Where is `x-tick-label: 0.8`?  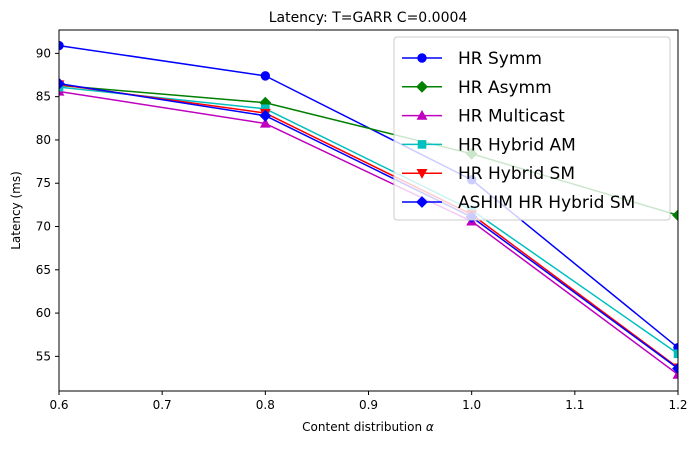 x-tick-label: 0.8 is located at coordinates (265, 405).